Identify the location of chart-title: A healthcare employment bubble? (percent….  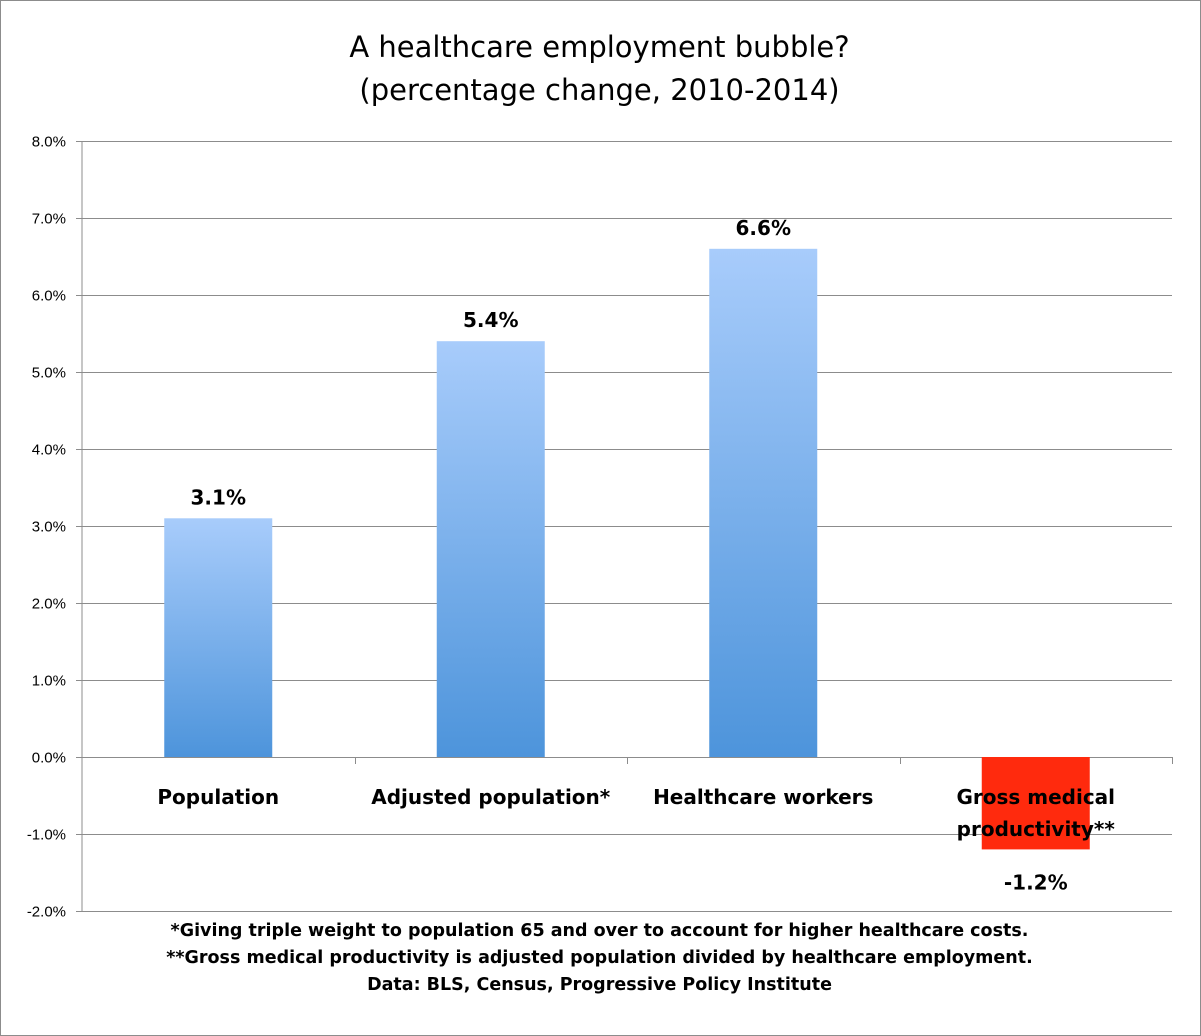
(599, 69).